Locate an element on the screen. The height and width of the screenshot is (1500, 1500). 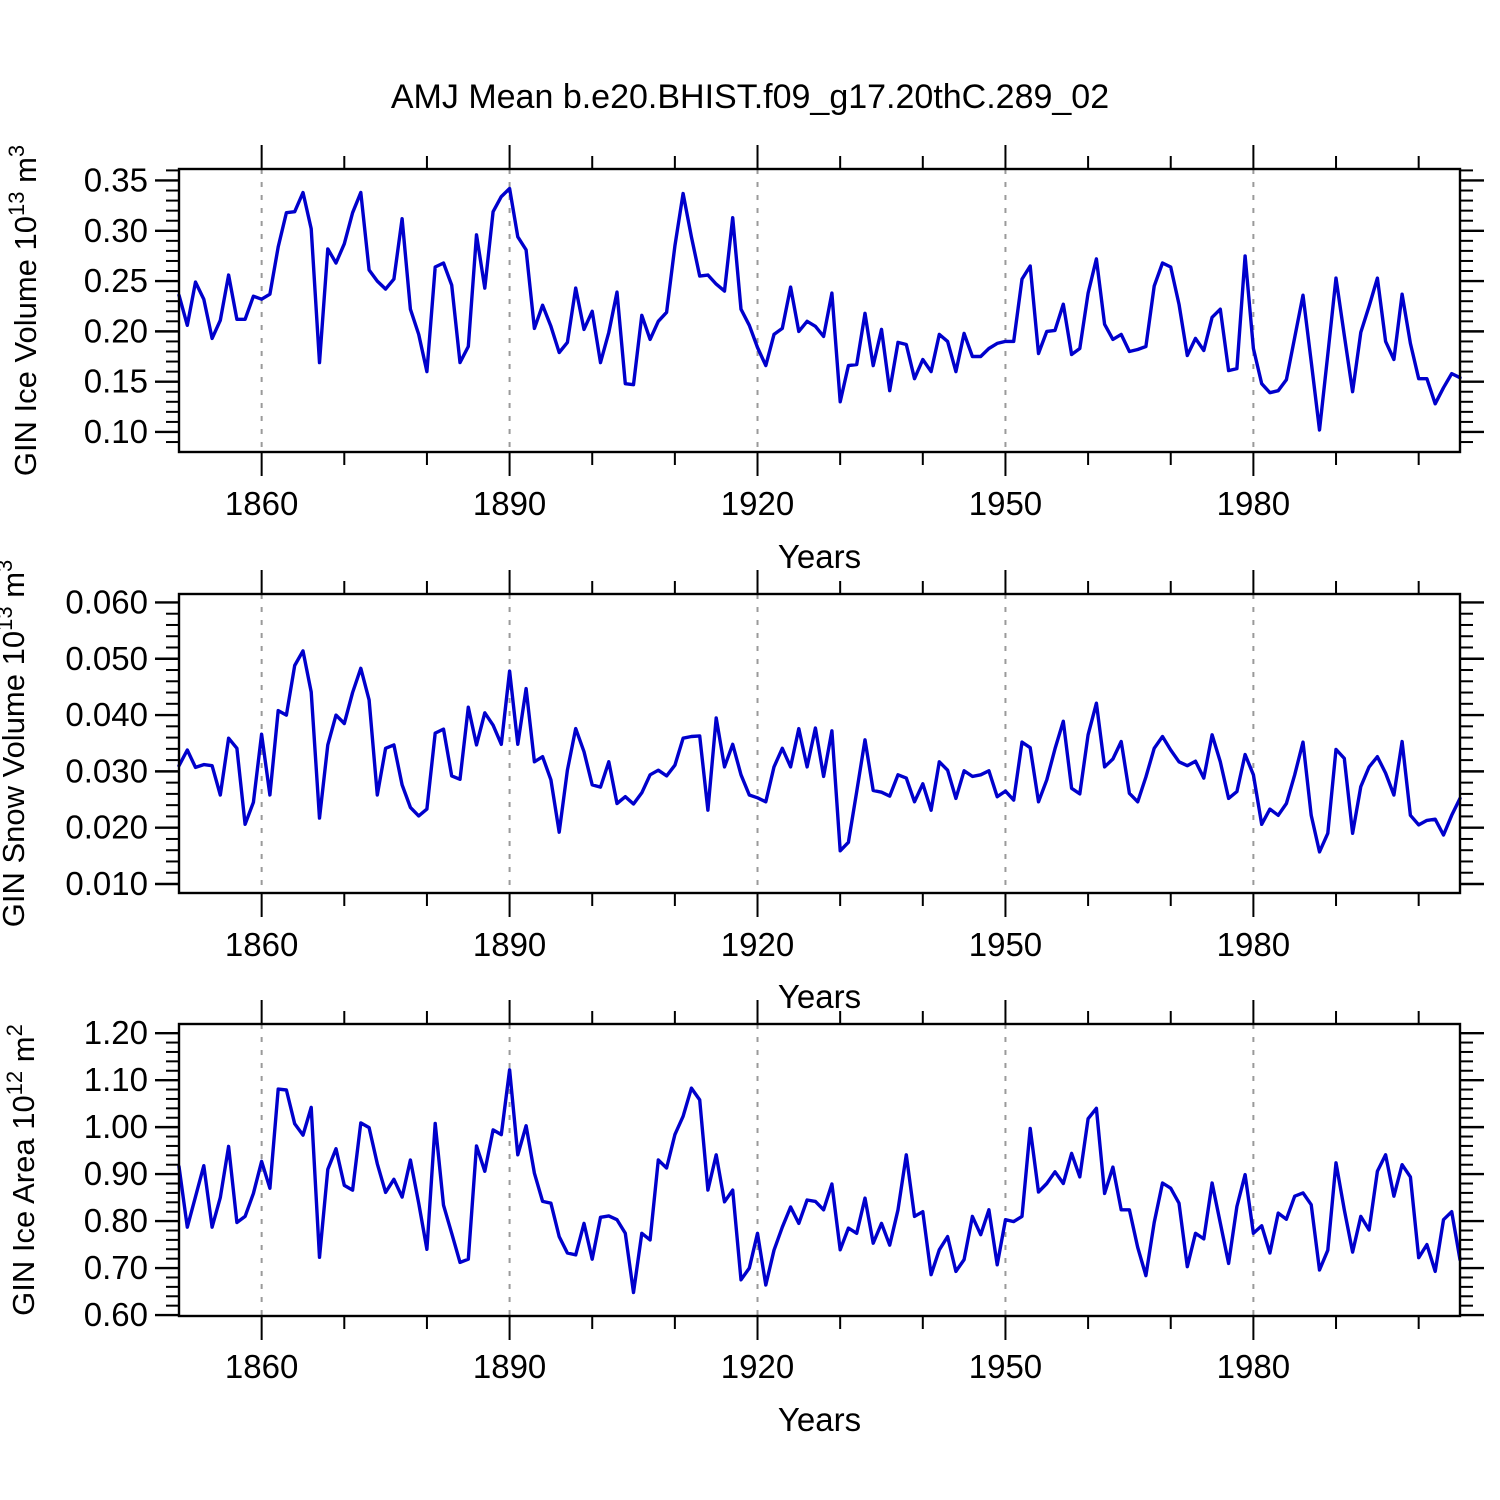
y-tick-label: 0.010 is located at coordinates (106, 883).